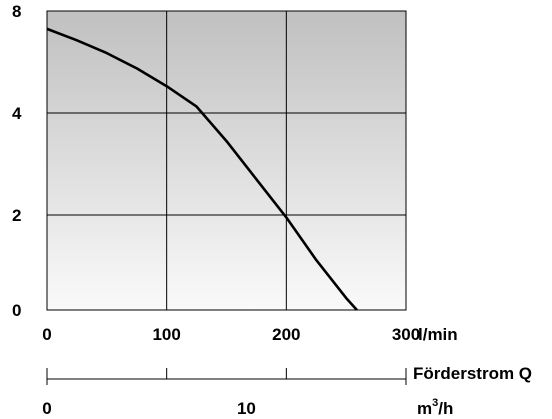 This screenshot has width=552, height=419. Describe the element at coordinates (16, 215) in the screenshot. I see `y-tick-label: 2` at that location.